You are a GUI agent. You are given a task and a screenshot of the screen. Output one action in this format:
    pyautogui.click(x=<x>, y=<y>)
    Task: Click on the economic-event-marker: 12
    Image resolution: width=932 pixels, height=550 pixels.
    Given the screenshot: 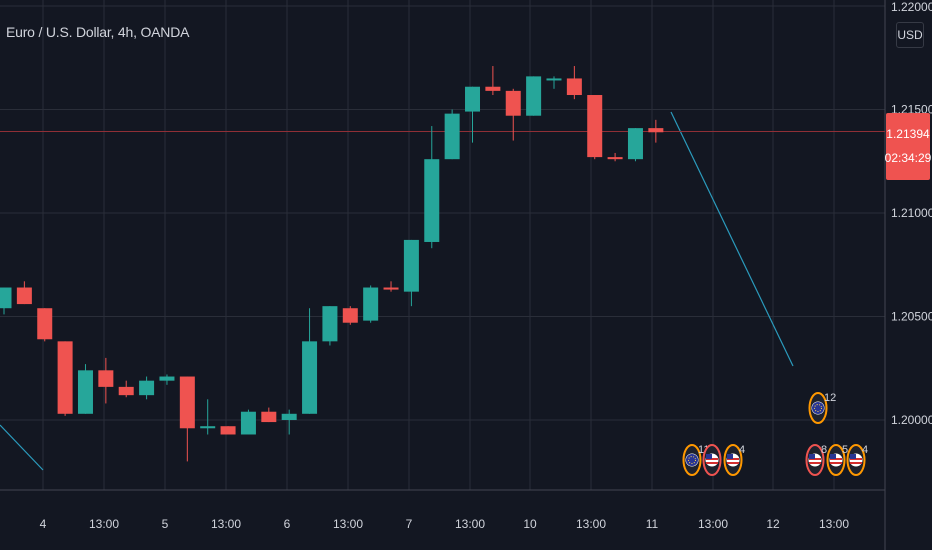 What is the action you would take?
    pyautogui.click(x=822, y=408)
    